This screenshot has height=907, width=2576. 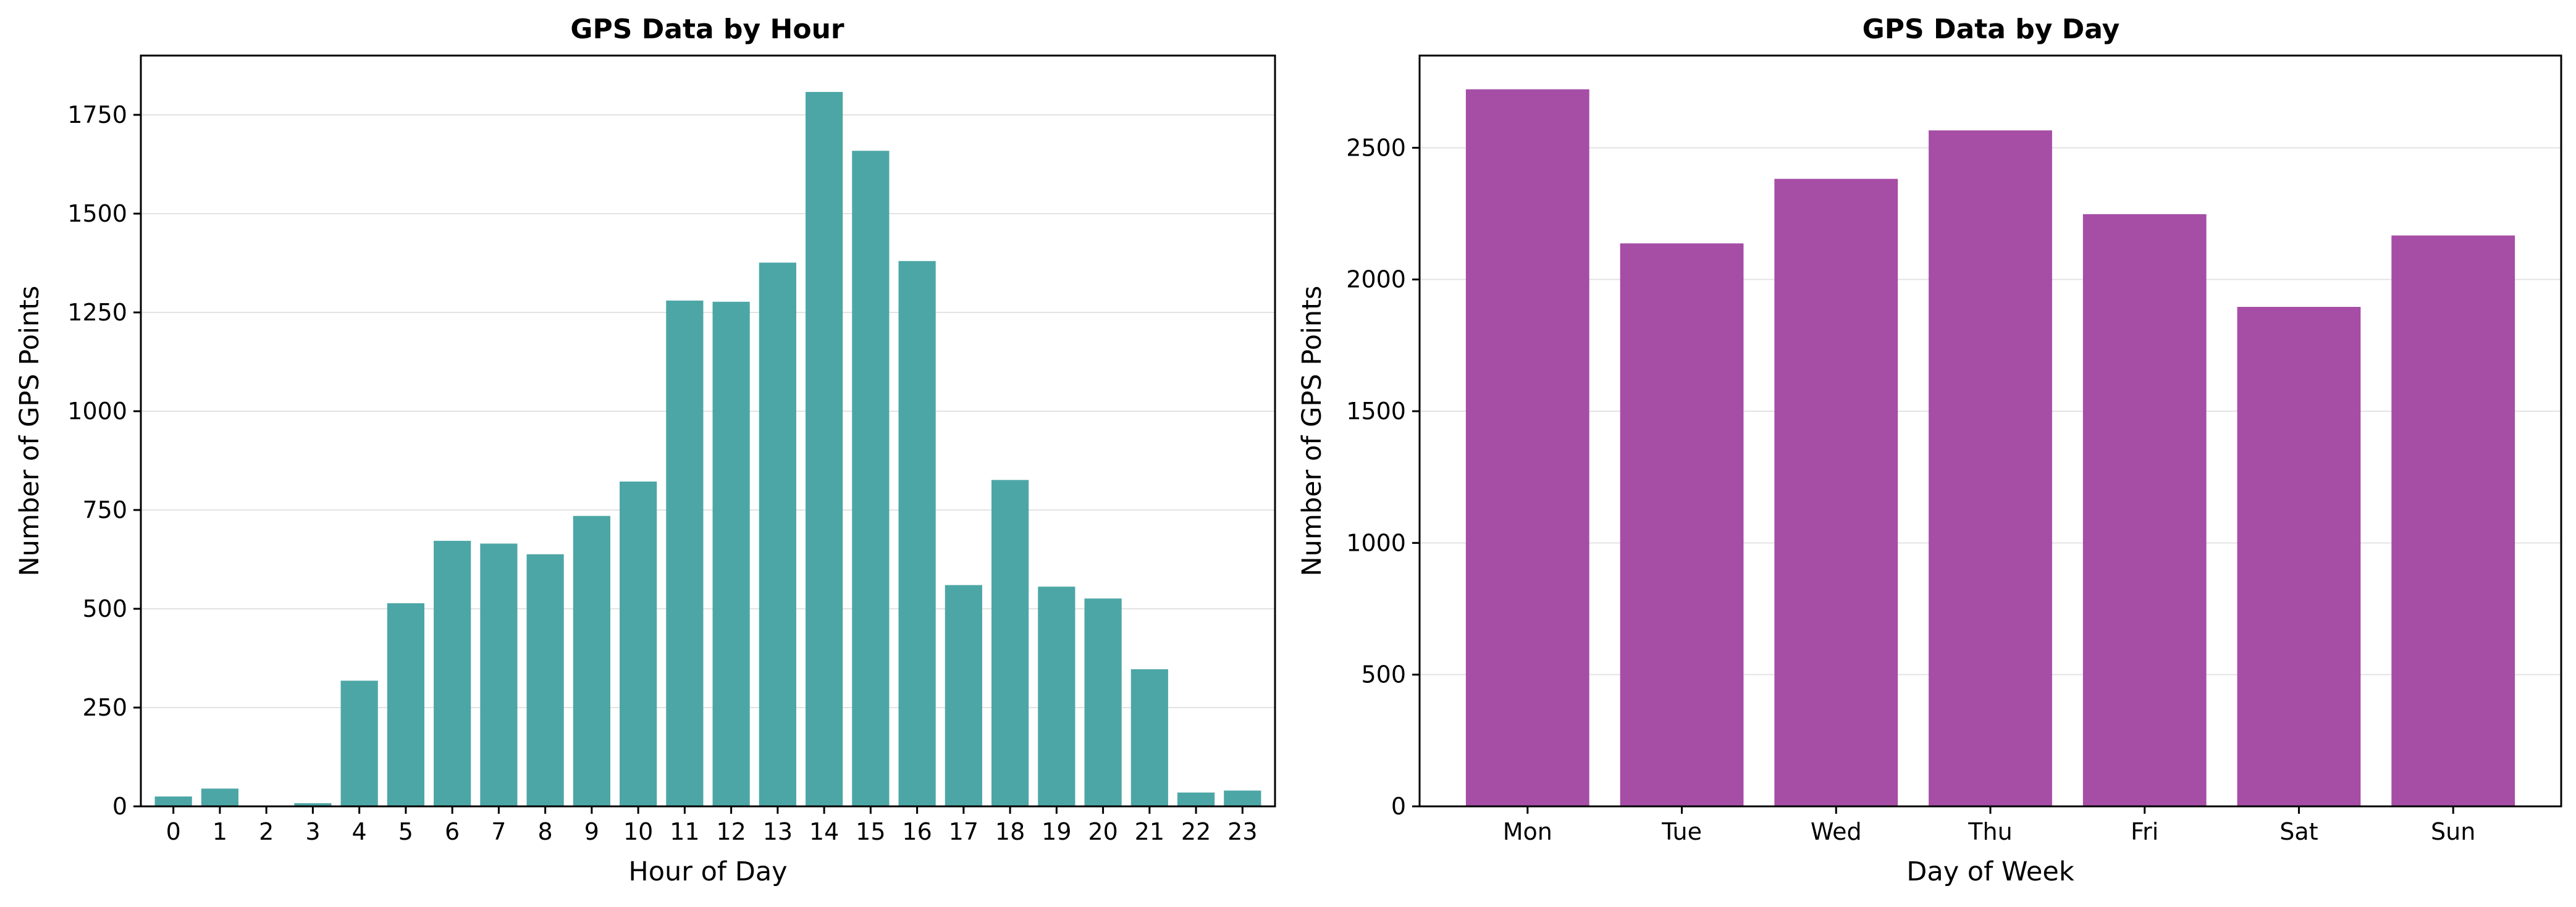 What do you see at coordinates (1376, 542) in the screenshot?
I see `day-ytick-label: 1000` at bounding box center [1376, 542].